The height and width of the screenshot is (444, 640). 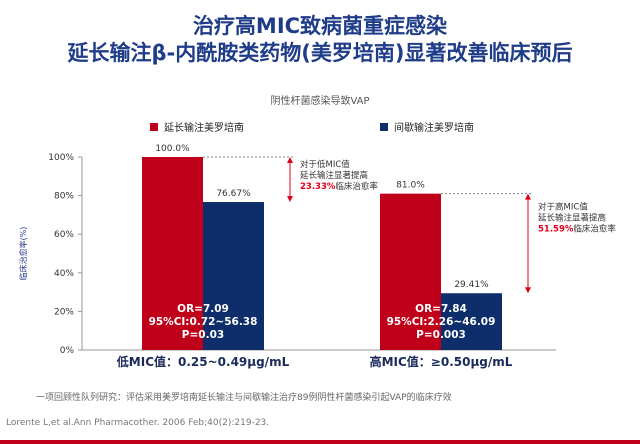 I want to click on title-line-2: 延长输注β-内酰胺类药物(美罗培南)显著改善临床预后, so click(x=320, y=53).